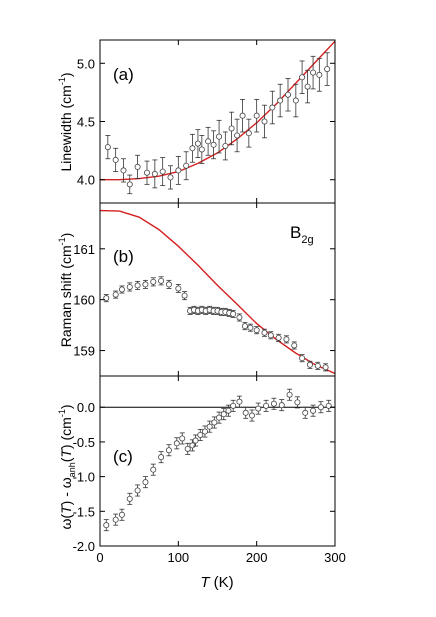 Image resolution: width=436 pixels, height=617 pixels. Describe the element at coordinates (84, 300) in the screenshot. I see `panel-b-ytick-label: 160` at that location.